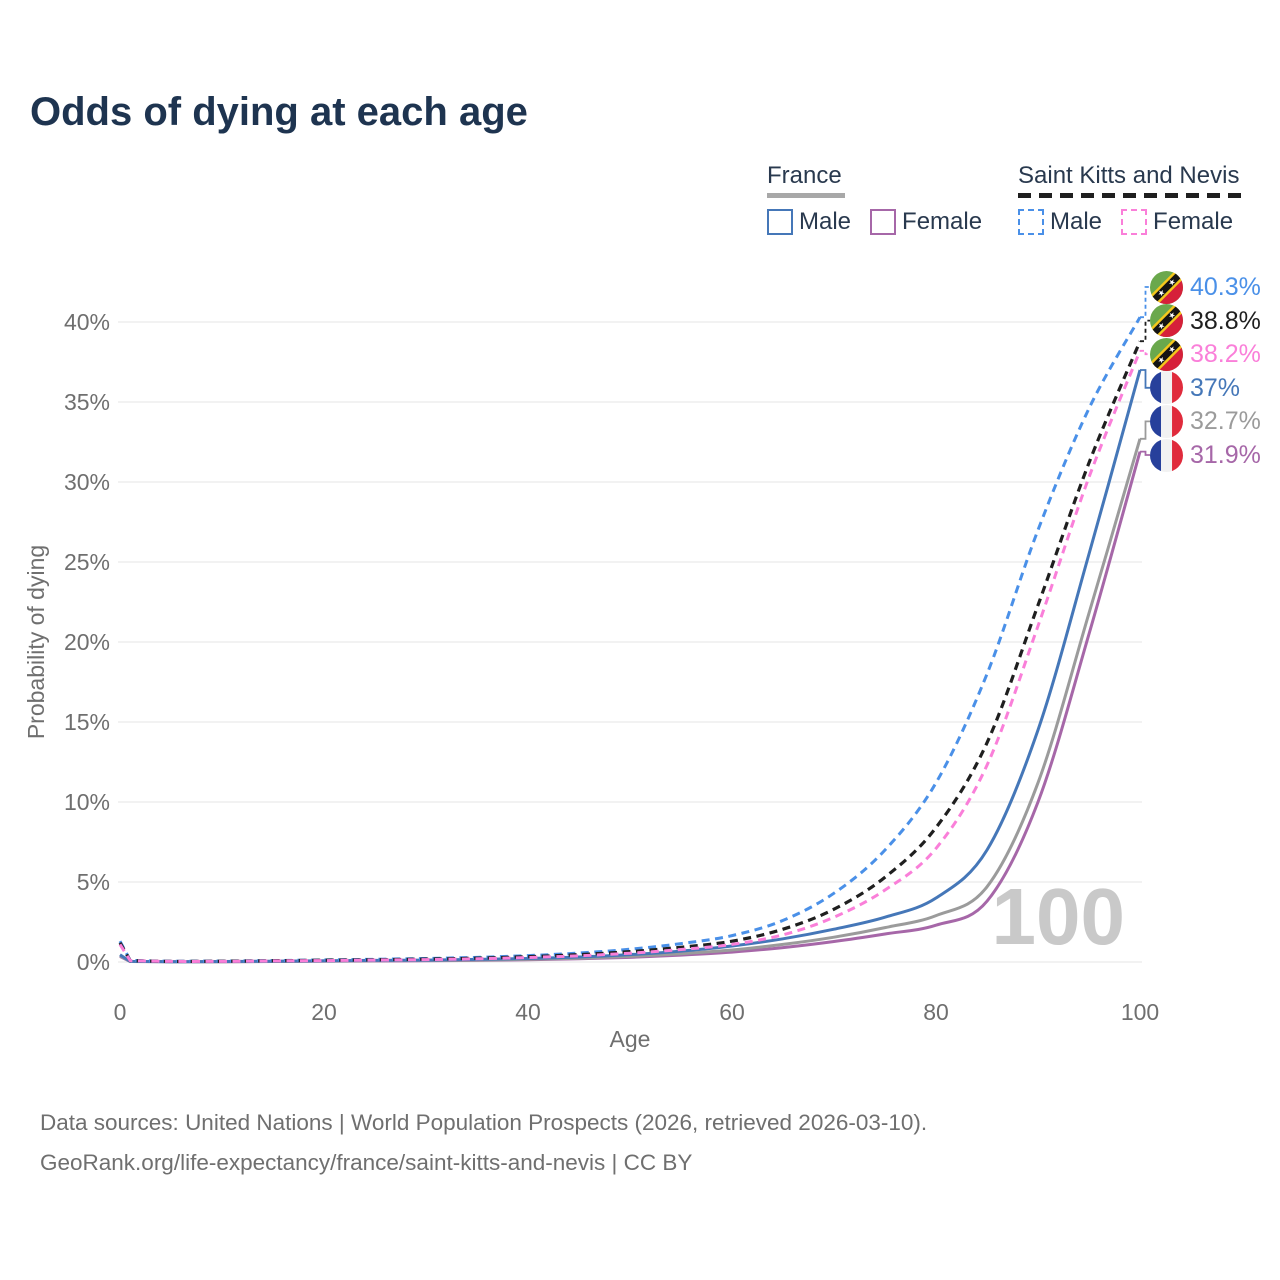 The height and width of the screenshot is (1280, 1280). Describe the element at coordinates (87, 482) in the screenshot. I see `y-tick-label: 30%` at that location.